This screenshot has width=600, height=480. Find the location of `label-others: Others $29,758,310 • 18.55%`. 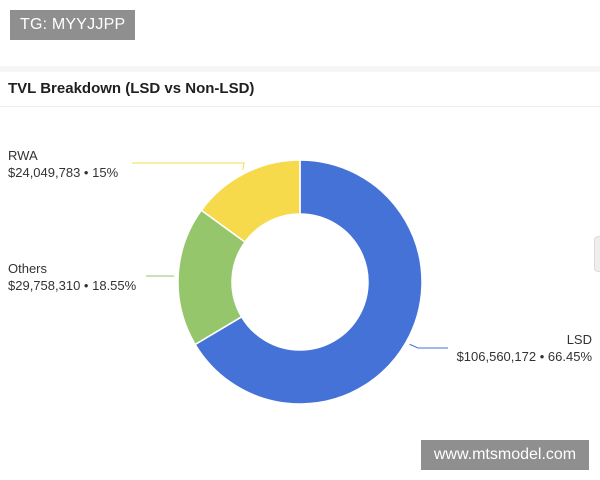

label-others: Others $29,758,310 • 18.55% is located at coordinates (72, 277).